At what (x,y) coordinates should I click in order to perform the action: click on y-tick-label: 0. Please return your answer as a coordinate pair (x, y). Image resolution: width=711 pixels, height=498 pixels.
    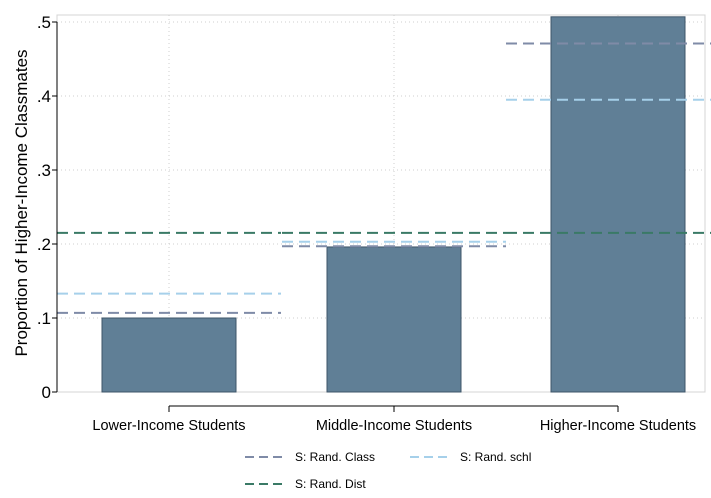
    Looking at the image, I should click on (46, 392).